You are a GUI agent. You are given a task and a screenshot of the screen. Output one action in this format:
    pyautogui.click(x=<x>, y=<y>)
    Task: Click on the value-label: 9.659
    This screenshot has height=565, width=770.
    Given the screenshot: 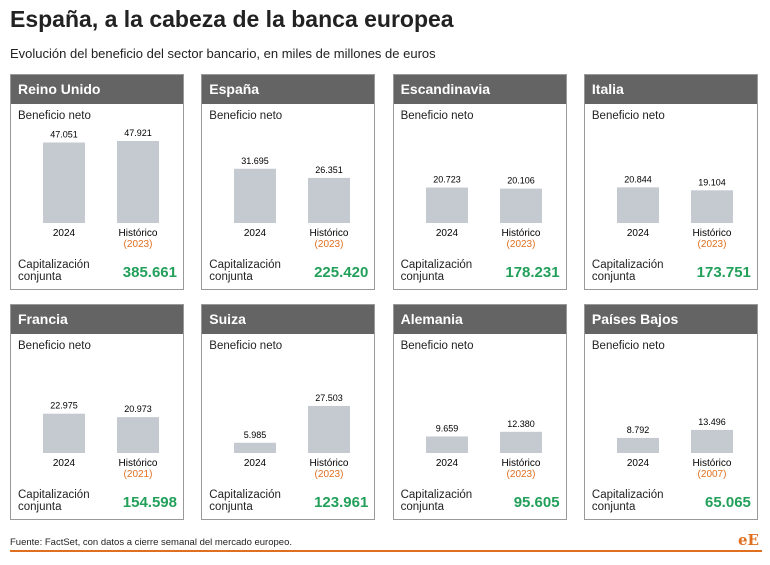 What is the action you would take?
    pyautogui.click(x=446, y=428)
    